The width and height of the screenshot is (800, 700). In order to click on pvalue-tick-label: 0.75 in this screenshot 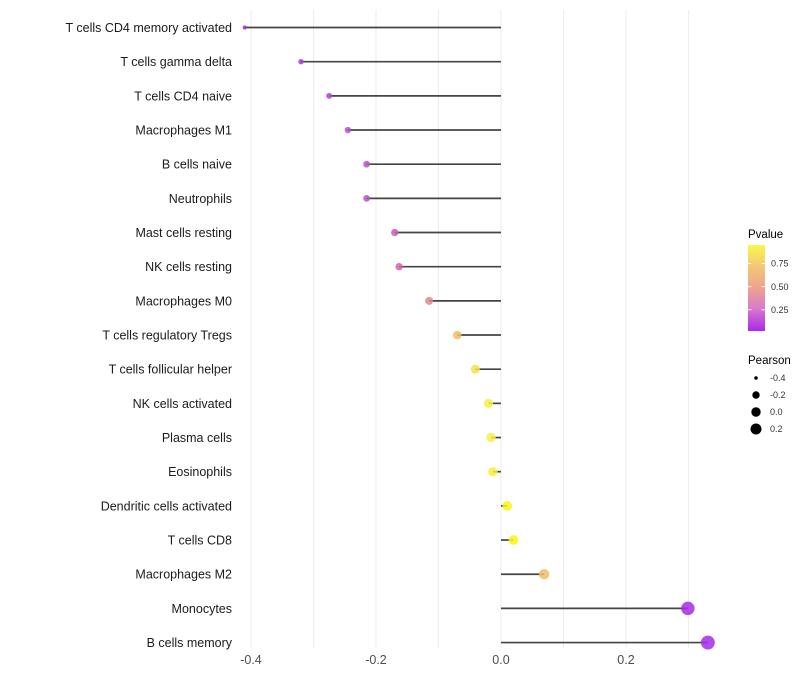, I will do `click(780, 264)`.